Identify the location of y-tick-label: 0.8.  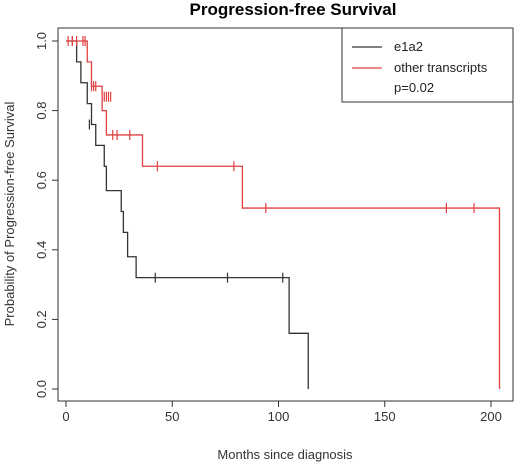
(41, 111).